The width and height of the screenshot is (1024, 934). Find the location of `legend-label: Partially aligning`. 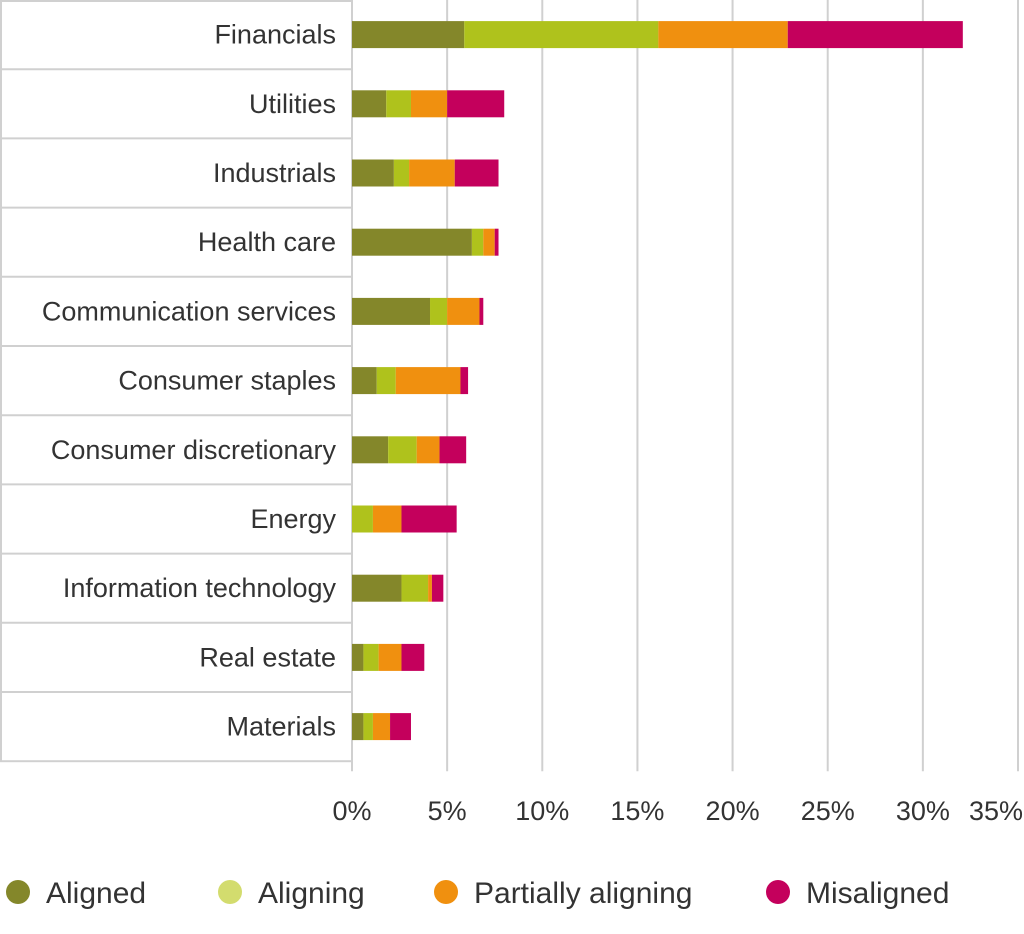

legend-label: Partially aligning is located at coordinates (583, 893).